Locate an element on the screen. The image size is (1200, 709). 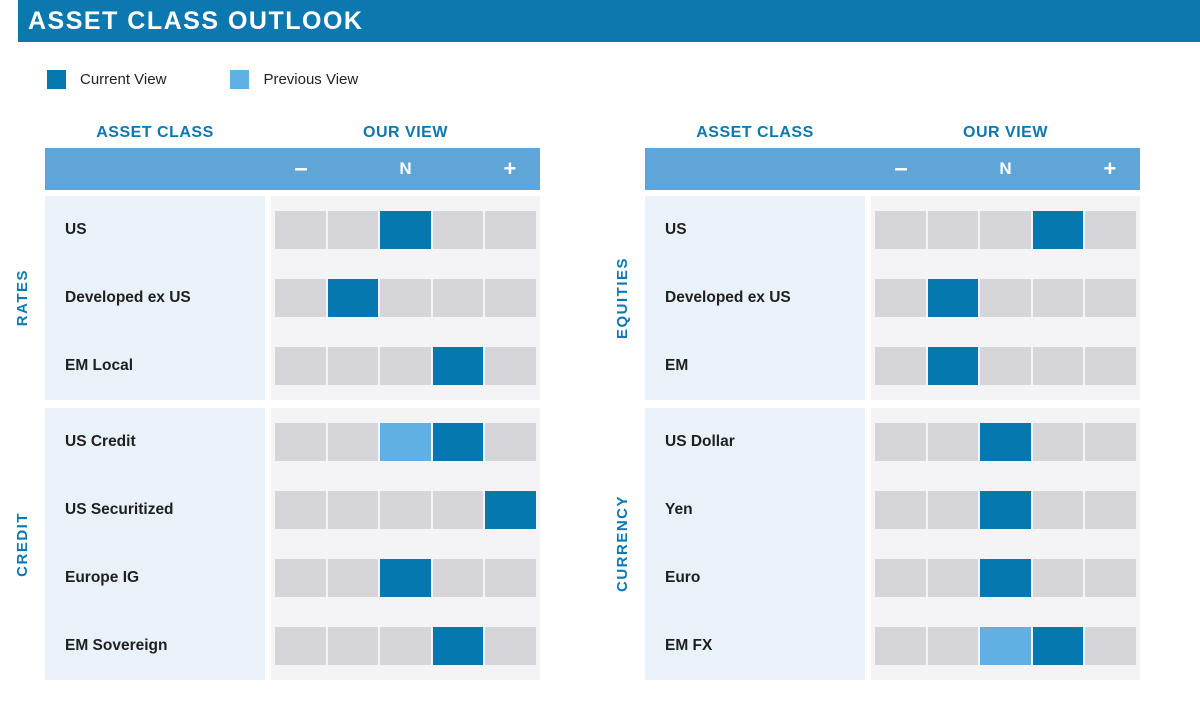
scale-neutral-label: N is located at coordinates (405, 168).